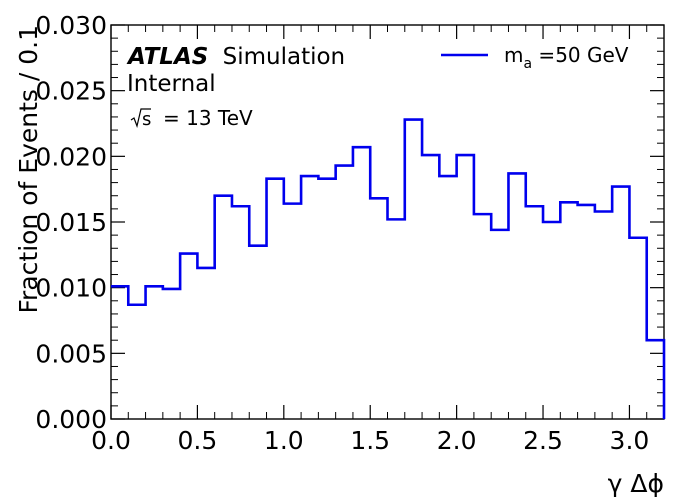 This screenshot has height=500, width=700. I want to click on experiment-tag: Simulation, so click(284, 57).